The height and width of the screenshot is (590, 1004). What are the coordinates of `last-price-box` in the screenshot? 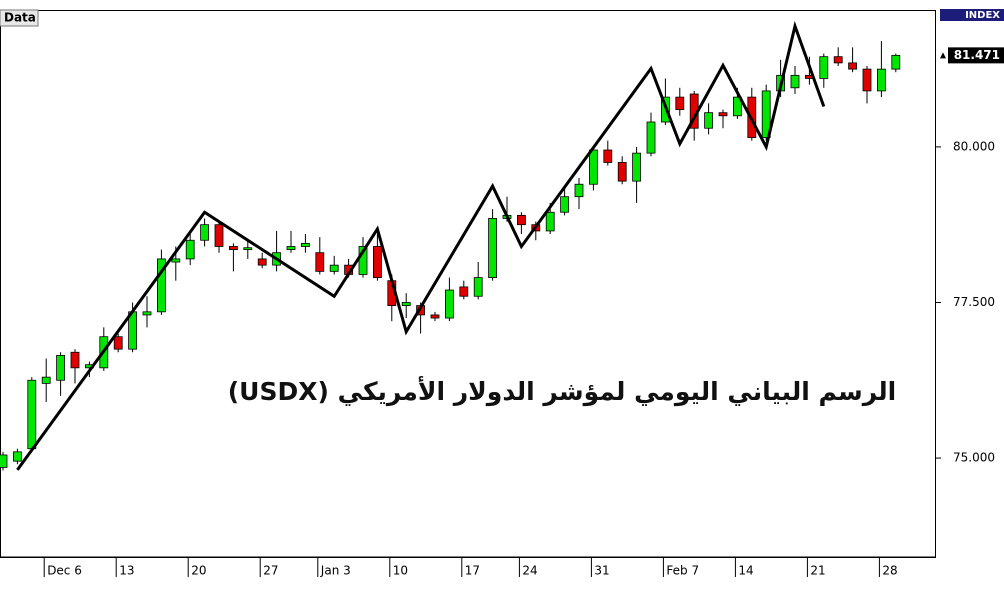 It's located at (976, 55).